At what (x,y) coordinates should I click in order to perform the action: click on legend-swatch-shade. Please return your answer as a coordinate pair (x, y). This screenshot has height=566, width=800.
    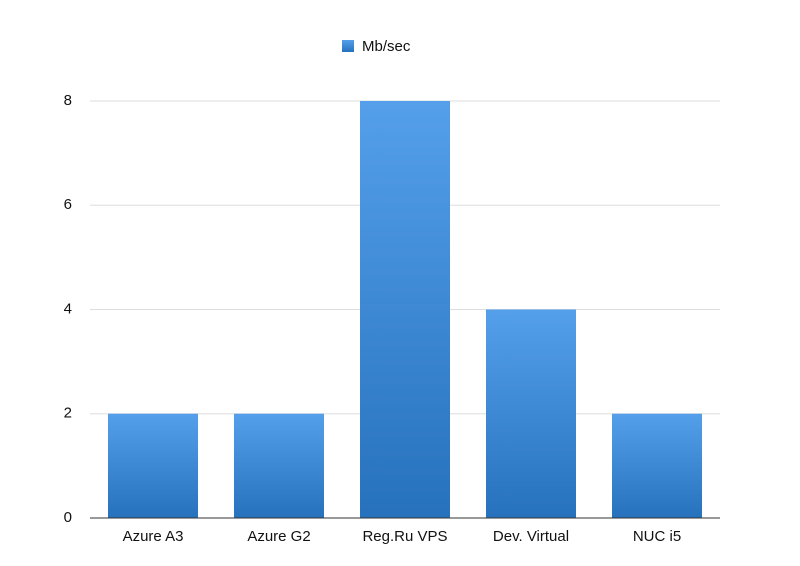
    Looking at the image, I should click on (348, 46).